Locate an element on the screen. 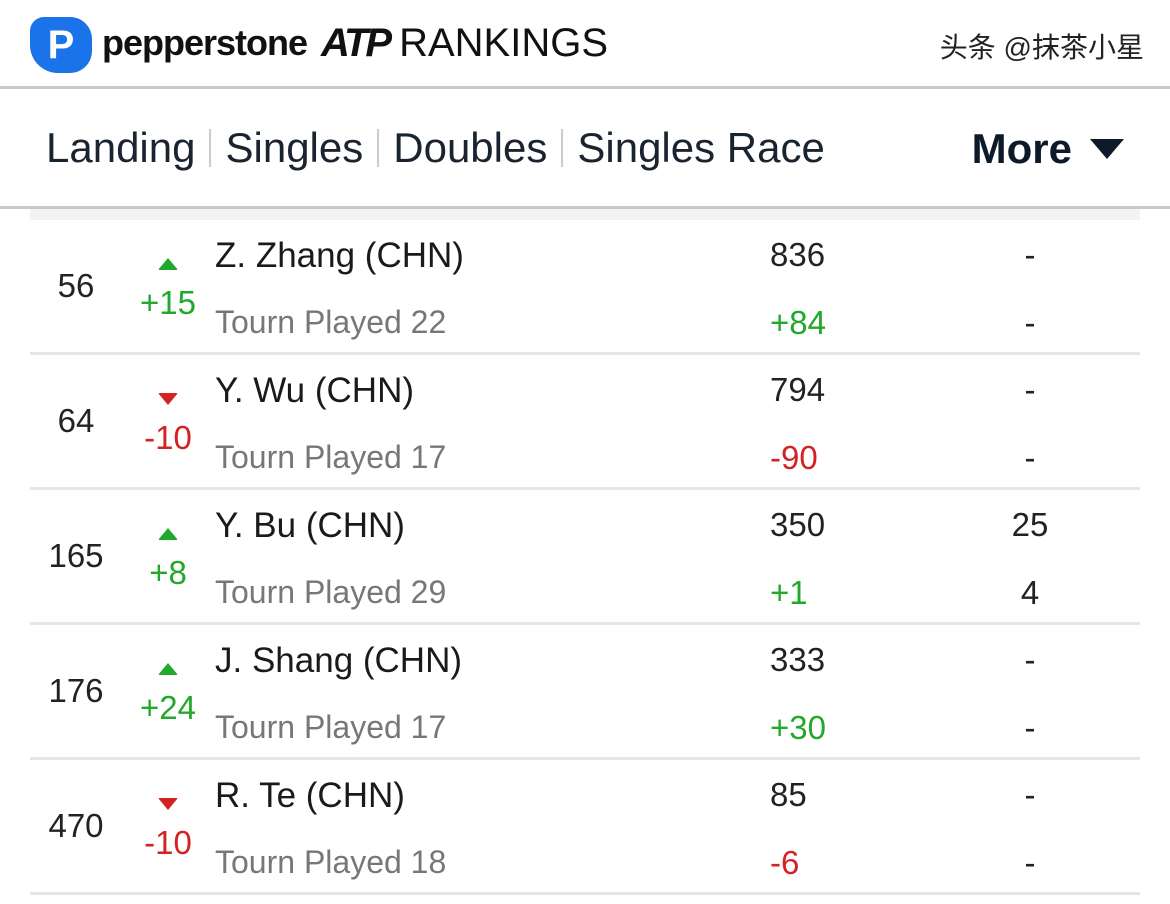  tab-singles-race: Singles Race is located at coordinates (701, 147).